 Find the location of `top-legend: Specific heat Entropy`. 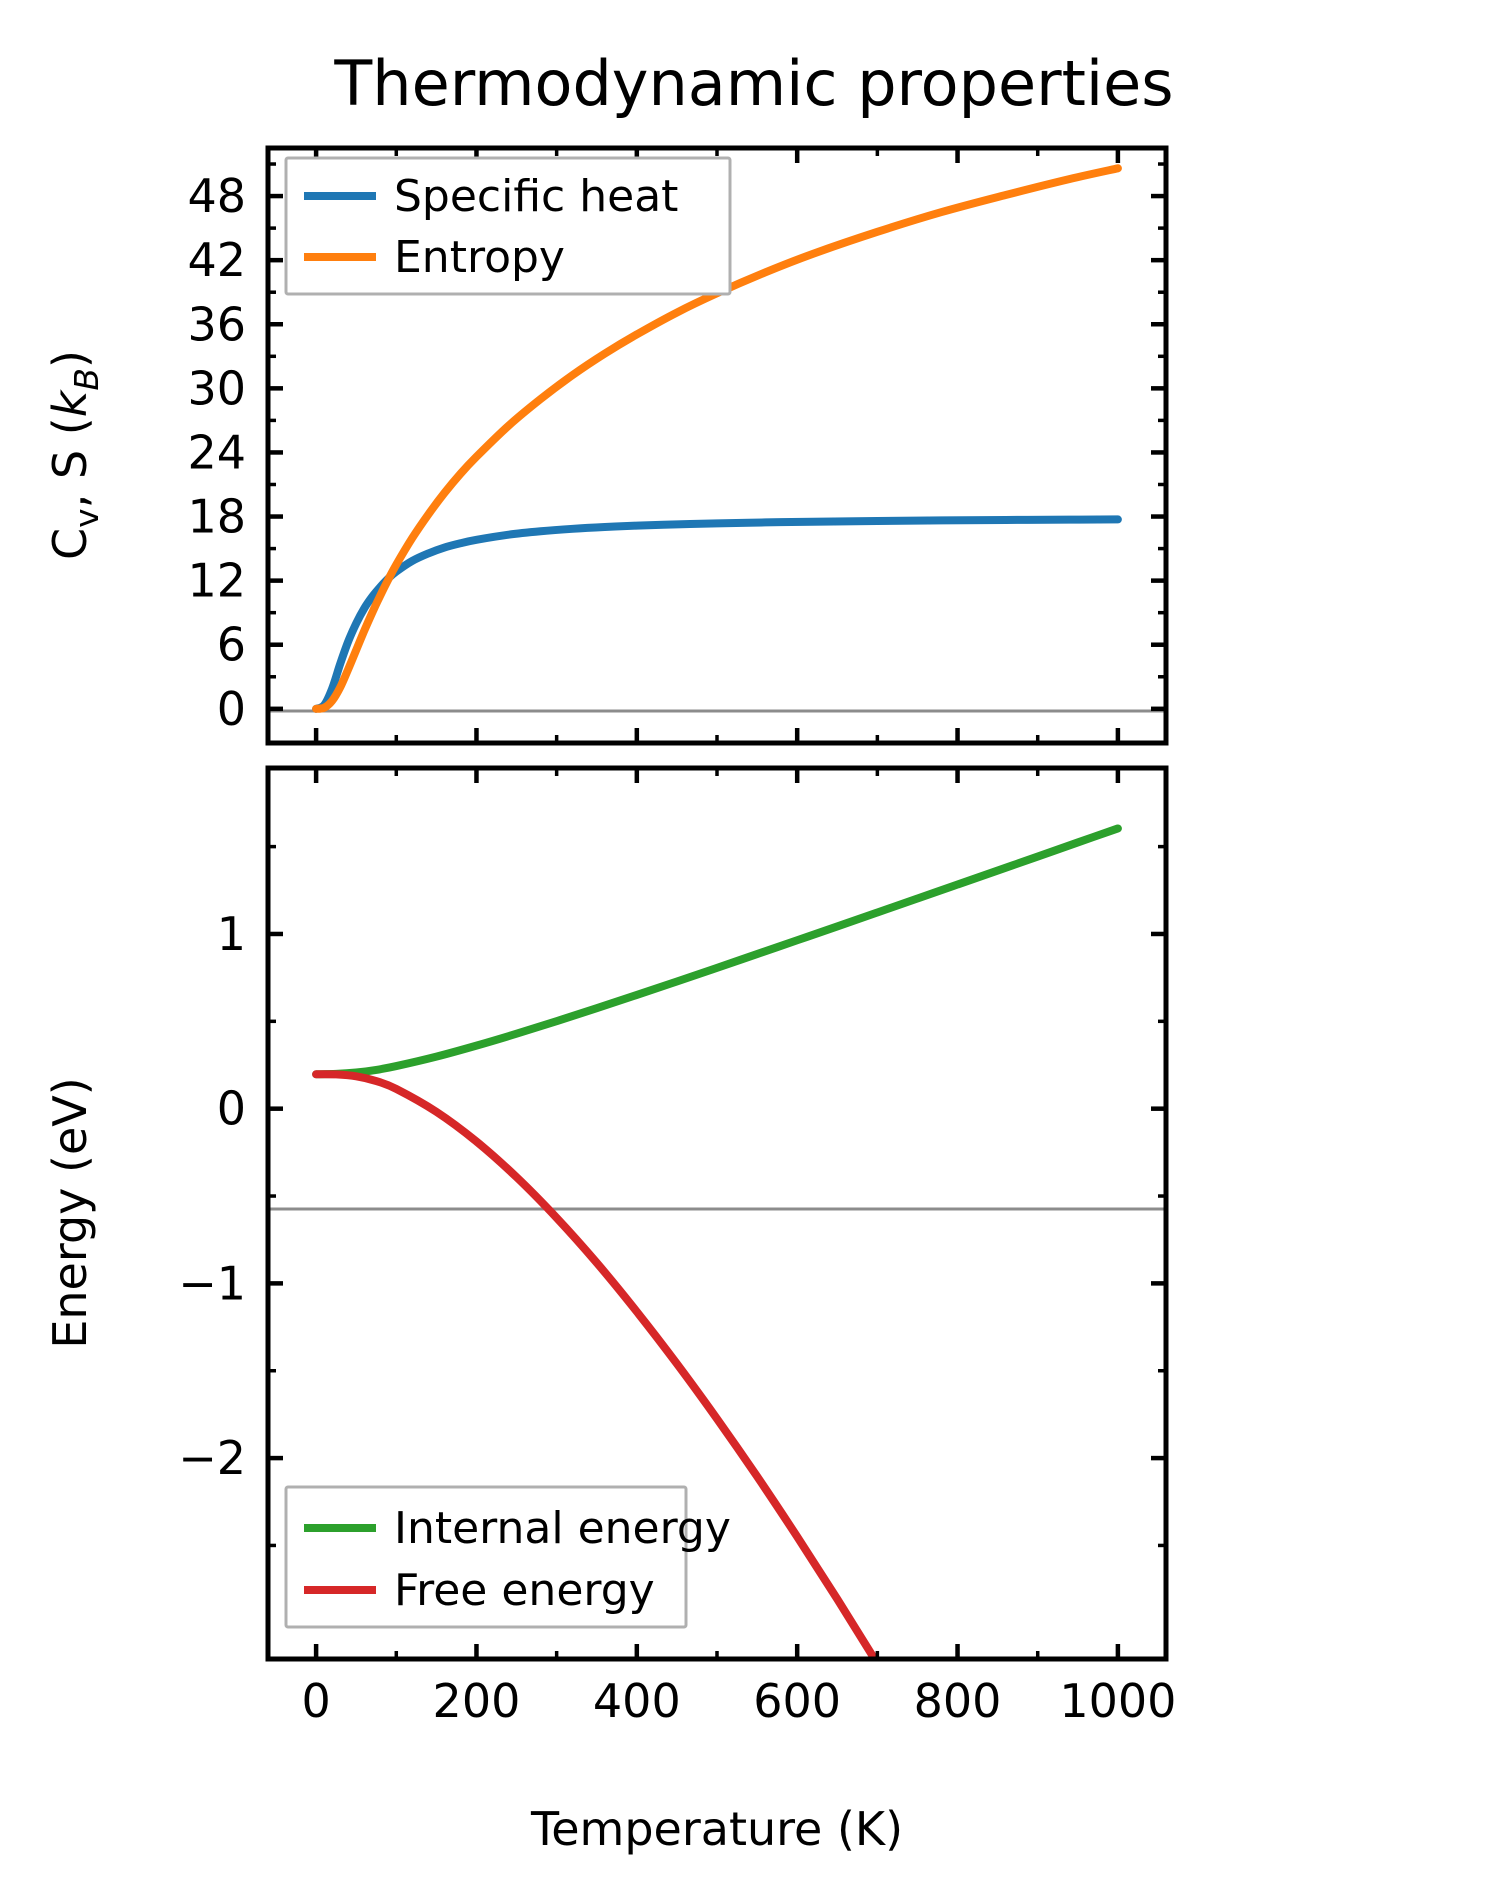

top-legend: Specific heat Entropy is located at coordinates (508, 226).